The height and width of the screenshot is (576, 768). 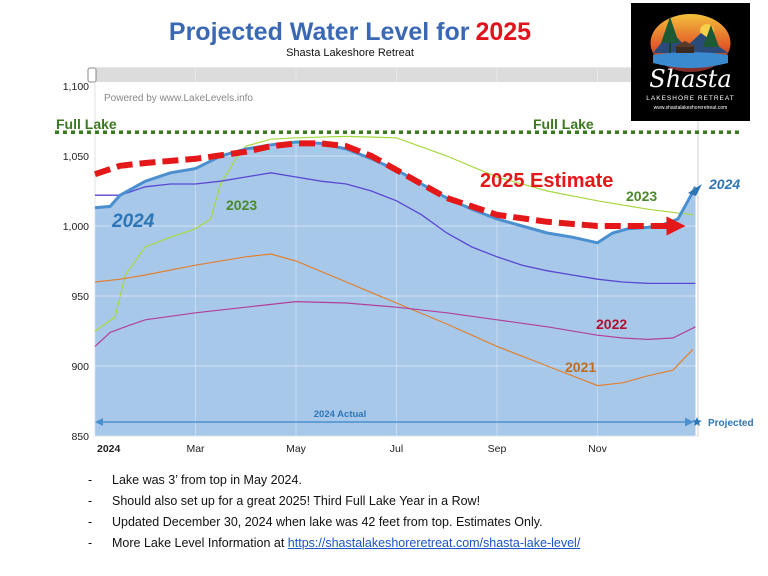 What do you see at coordinates (109, 449) in the screenshot?
I see `x-tick-label: 2024` at bounding box center [109, 449].